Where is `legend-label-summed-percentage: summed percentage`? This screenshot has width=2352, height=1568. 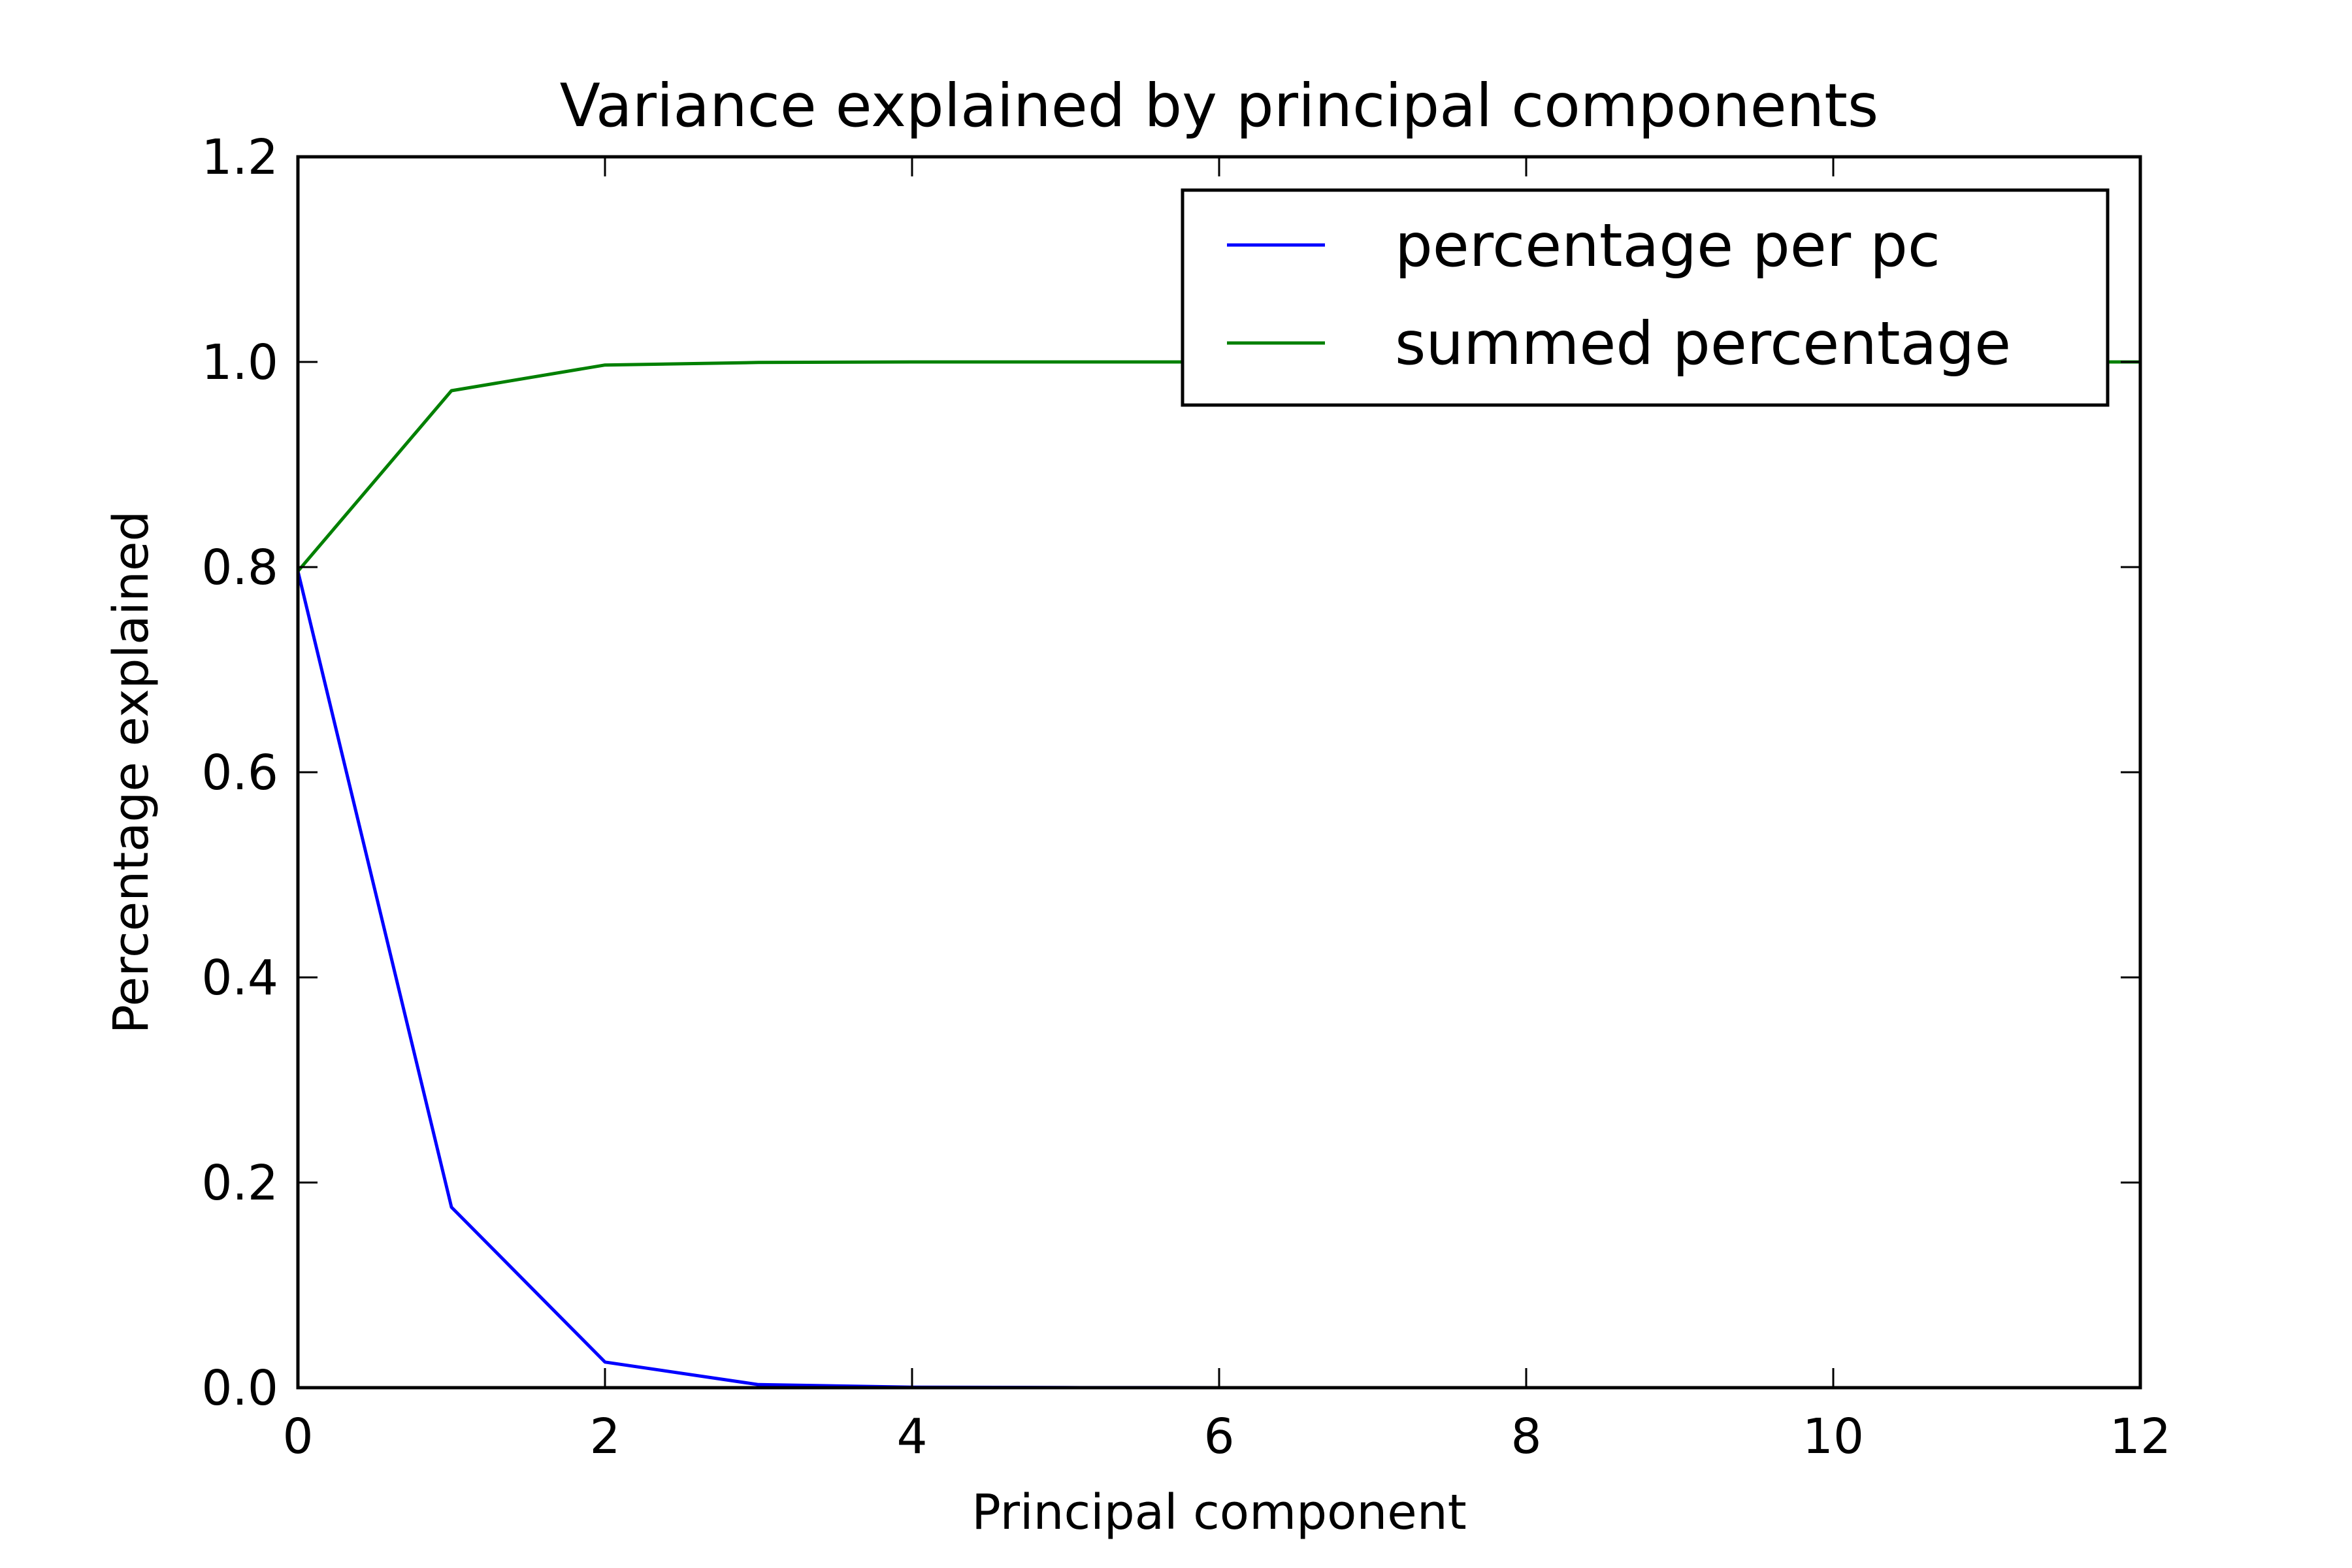
legend-label-summed-percentage: summed percentage is located at coordinates (1703, 344).